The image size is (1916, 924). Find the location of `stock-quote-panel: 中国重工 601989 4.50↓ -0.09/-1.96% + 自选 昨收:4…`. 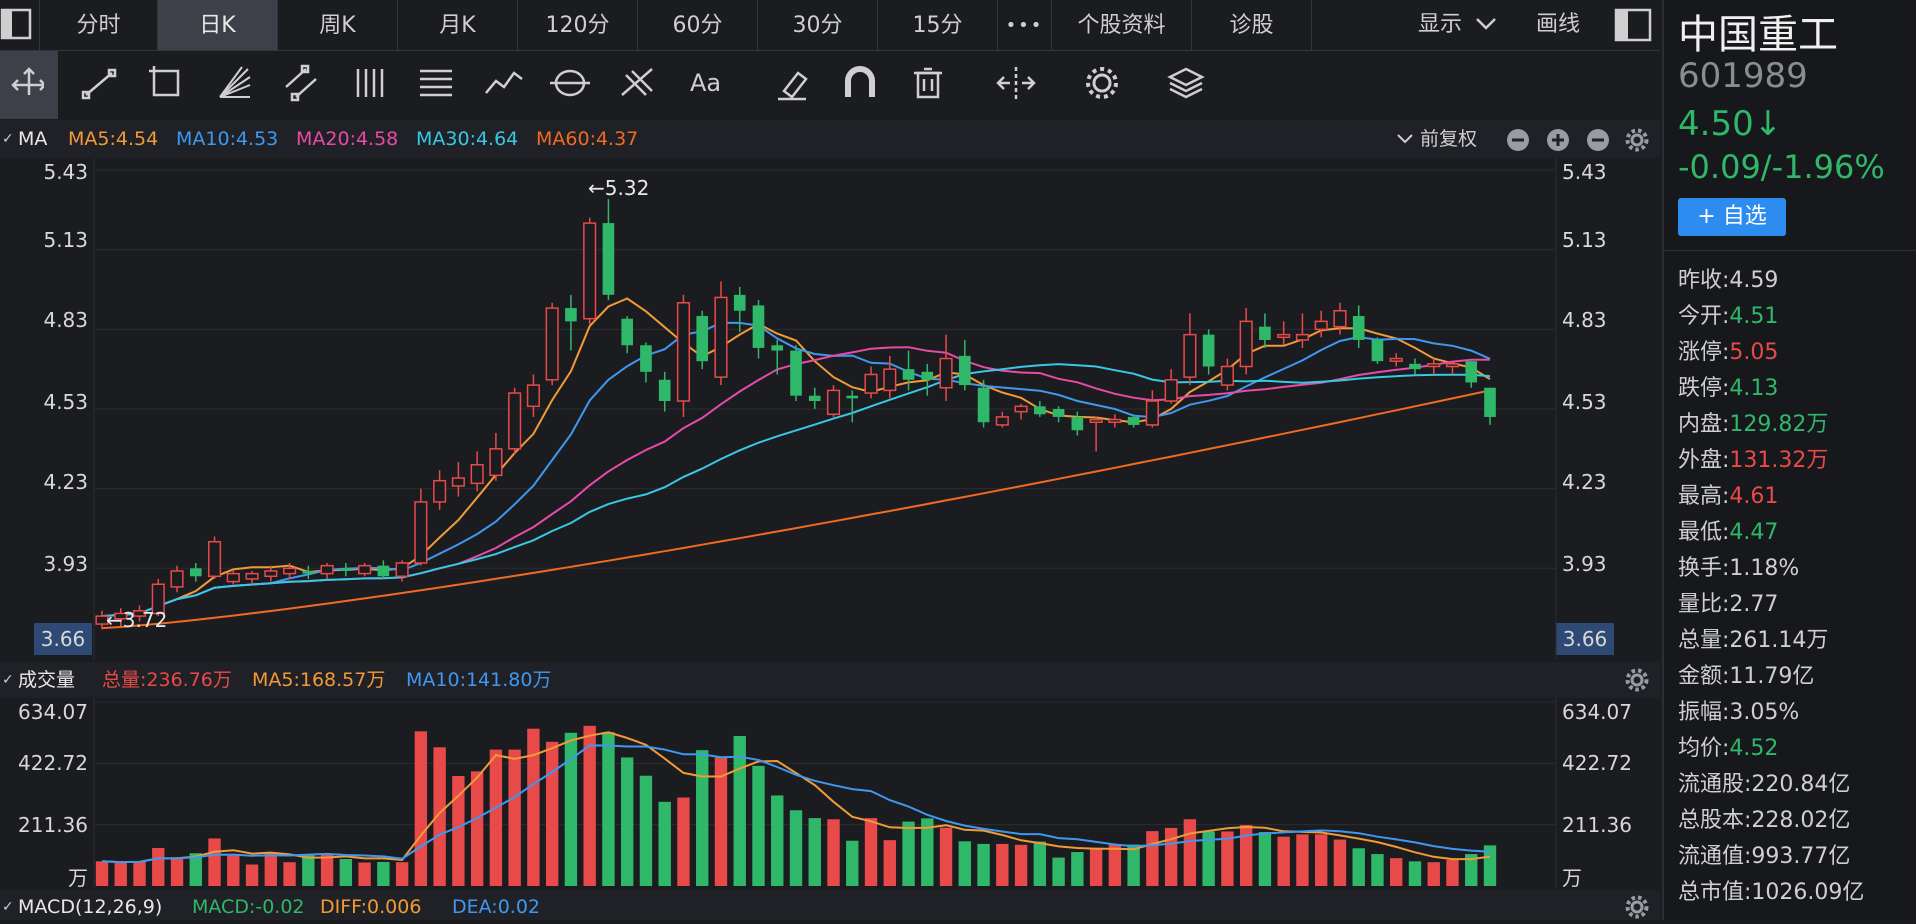

stock-quote-panel: 中国重工 601989 4.50↓ -0.09/-1.96% + 自选 昨收:4… is located at coordinates (1789, 460).